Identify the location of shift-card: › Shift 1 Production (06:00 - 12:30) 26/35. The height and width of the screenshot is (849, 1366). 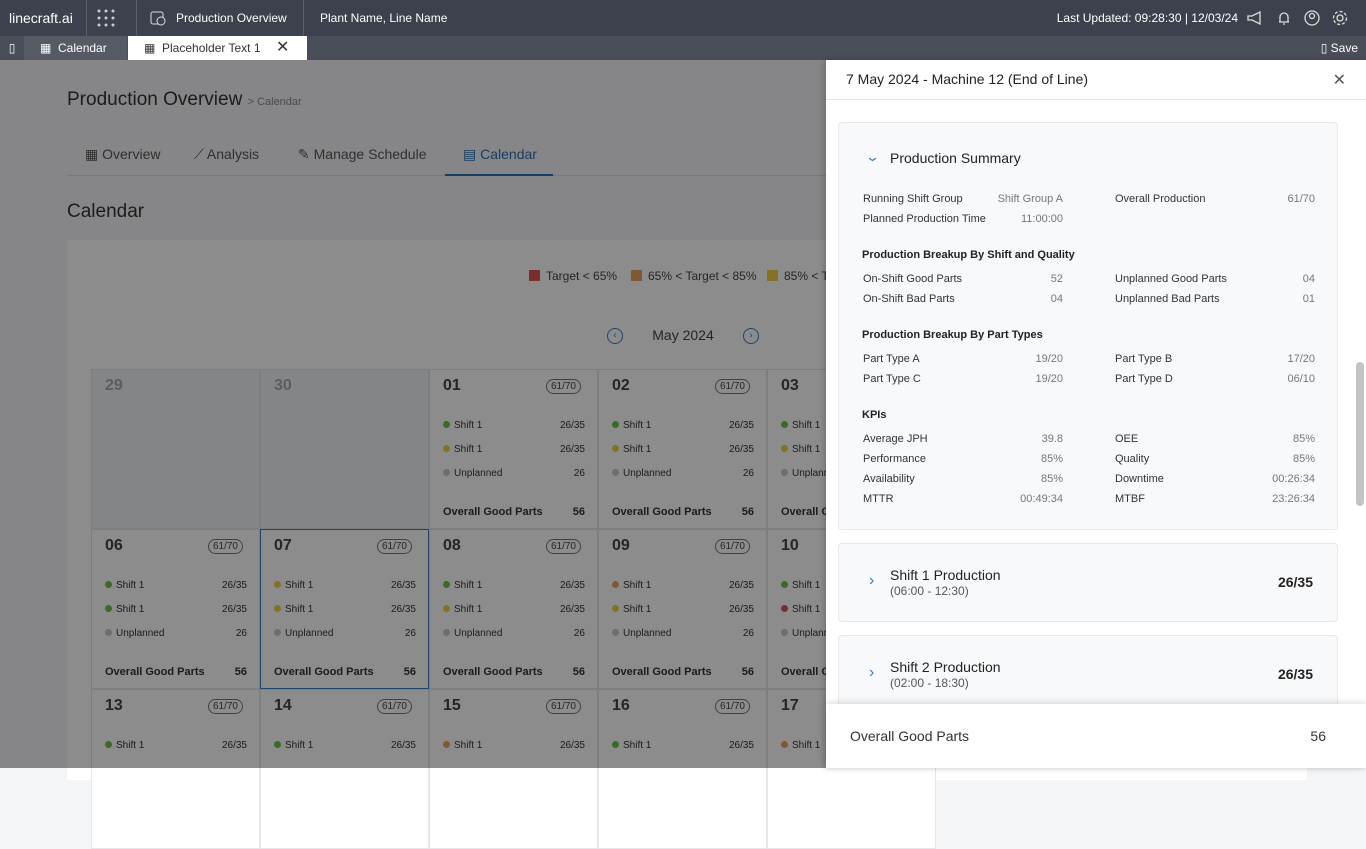
(1088, 582).